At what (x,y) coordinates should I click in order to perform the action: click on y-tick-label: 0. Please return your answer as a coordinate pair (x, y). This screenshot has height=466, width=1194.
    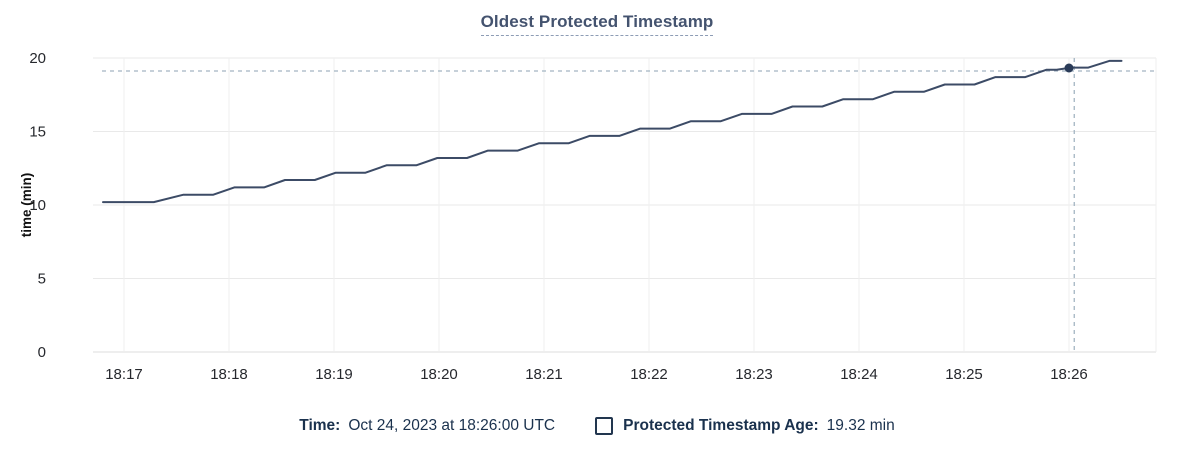
    Looking at the image, I should click on (42, 352).